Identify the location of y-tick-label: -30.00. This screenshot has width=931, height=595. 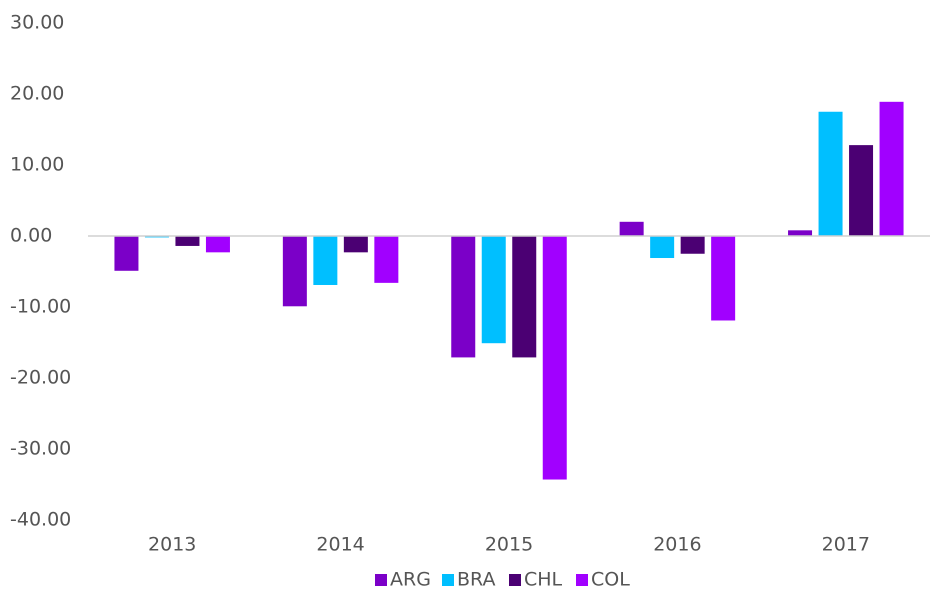
(40, 449).